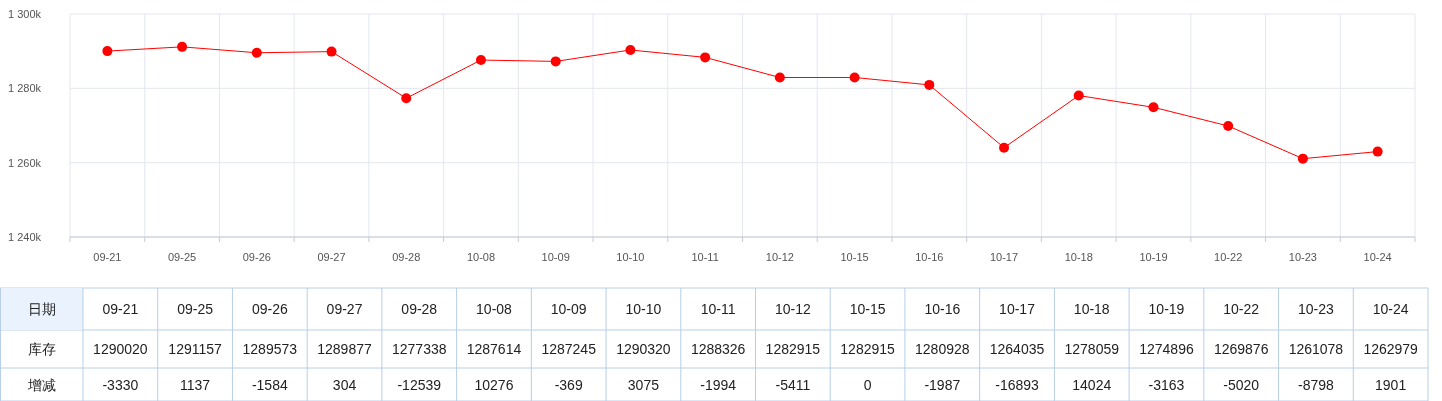 The width and height of the screenshot is (1442, 401). What do you see at coordinates (705, 257) in the screenshot?
I see `x-tick-label: 10-11` at bounding box center [705, 257].